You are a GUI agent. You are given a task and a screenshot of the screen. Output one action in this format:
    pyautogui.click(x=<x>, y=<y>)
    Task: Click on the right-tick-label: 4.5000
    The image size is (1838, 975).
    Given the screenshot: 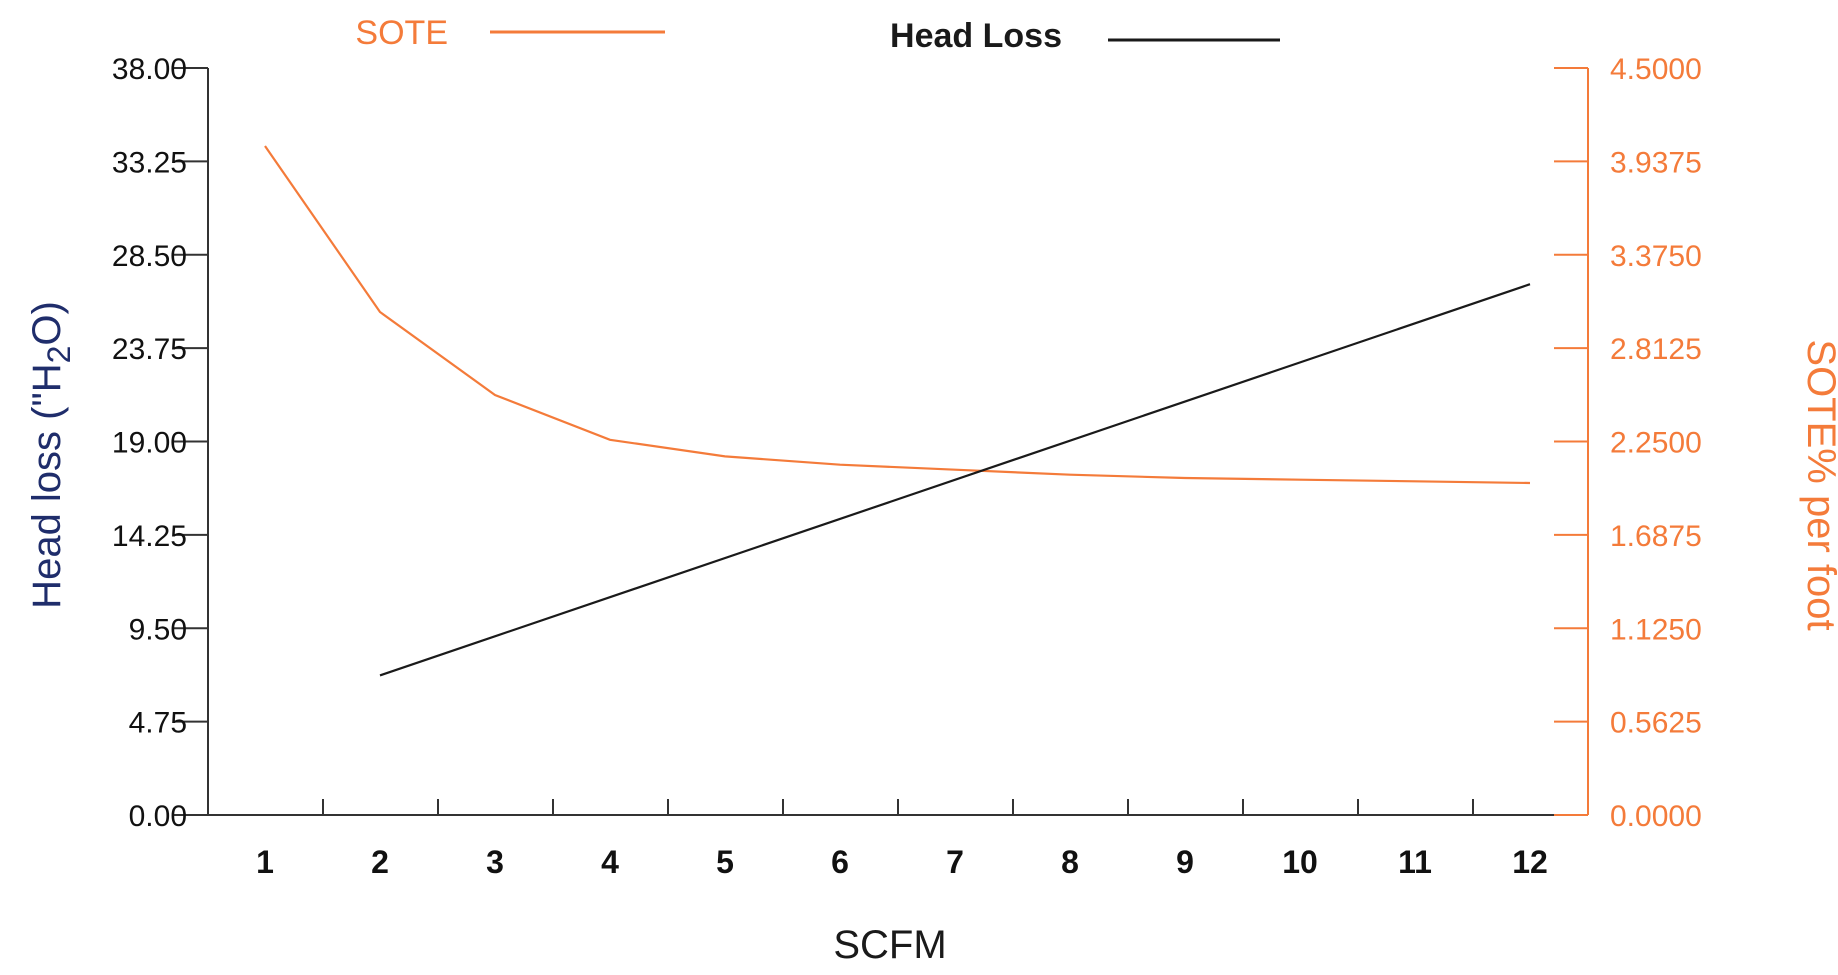 What is the action you would take?
    pyautogui.click(x=1656, y=69)
    